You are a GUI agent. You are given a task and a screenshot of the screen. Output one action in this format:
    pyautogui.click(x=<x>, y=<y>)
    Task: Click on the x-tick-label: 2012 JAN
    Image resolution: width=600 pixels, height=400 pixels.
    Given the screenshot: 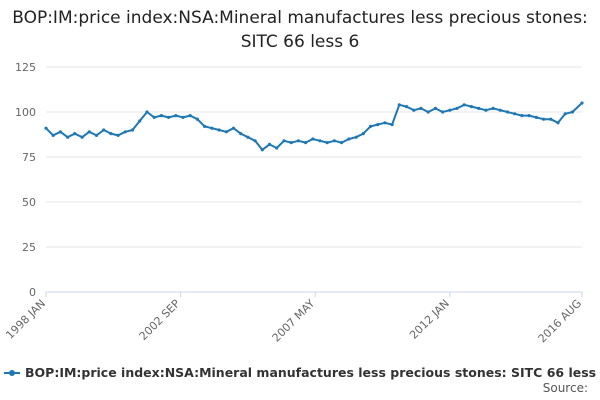 What is the action you would take?
    pyautogui.click(x=429, y=319)
    